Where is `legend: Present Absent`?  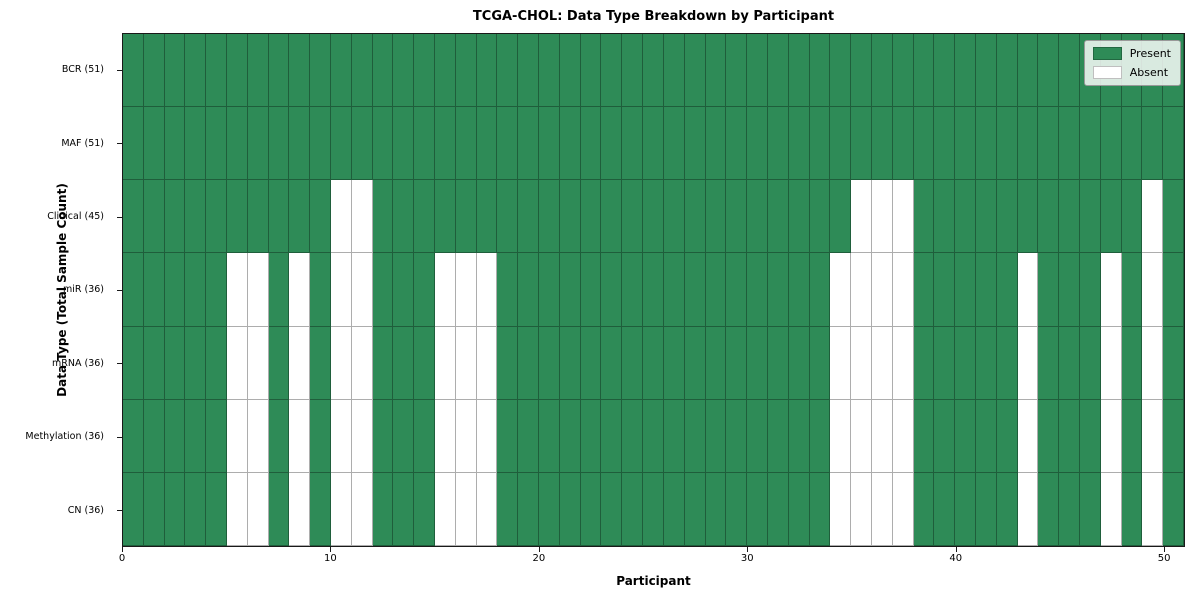 legend: Present Absent is located at coordinates (1132, 63).